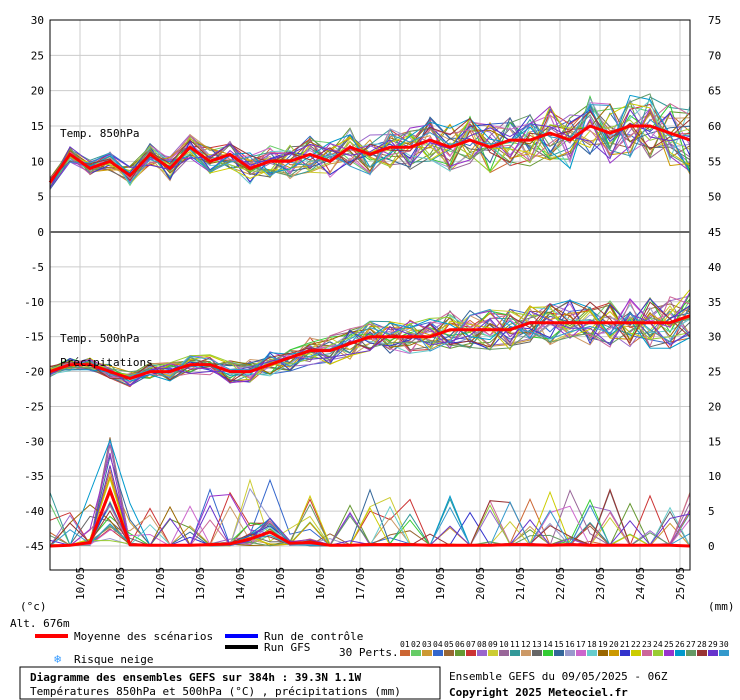  I want to click on left-tick-label: 30, so click(37, 20).